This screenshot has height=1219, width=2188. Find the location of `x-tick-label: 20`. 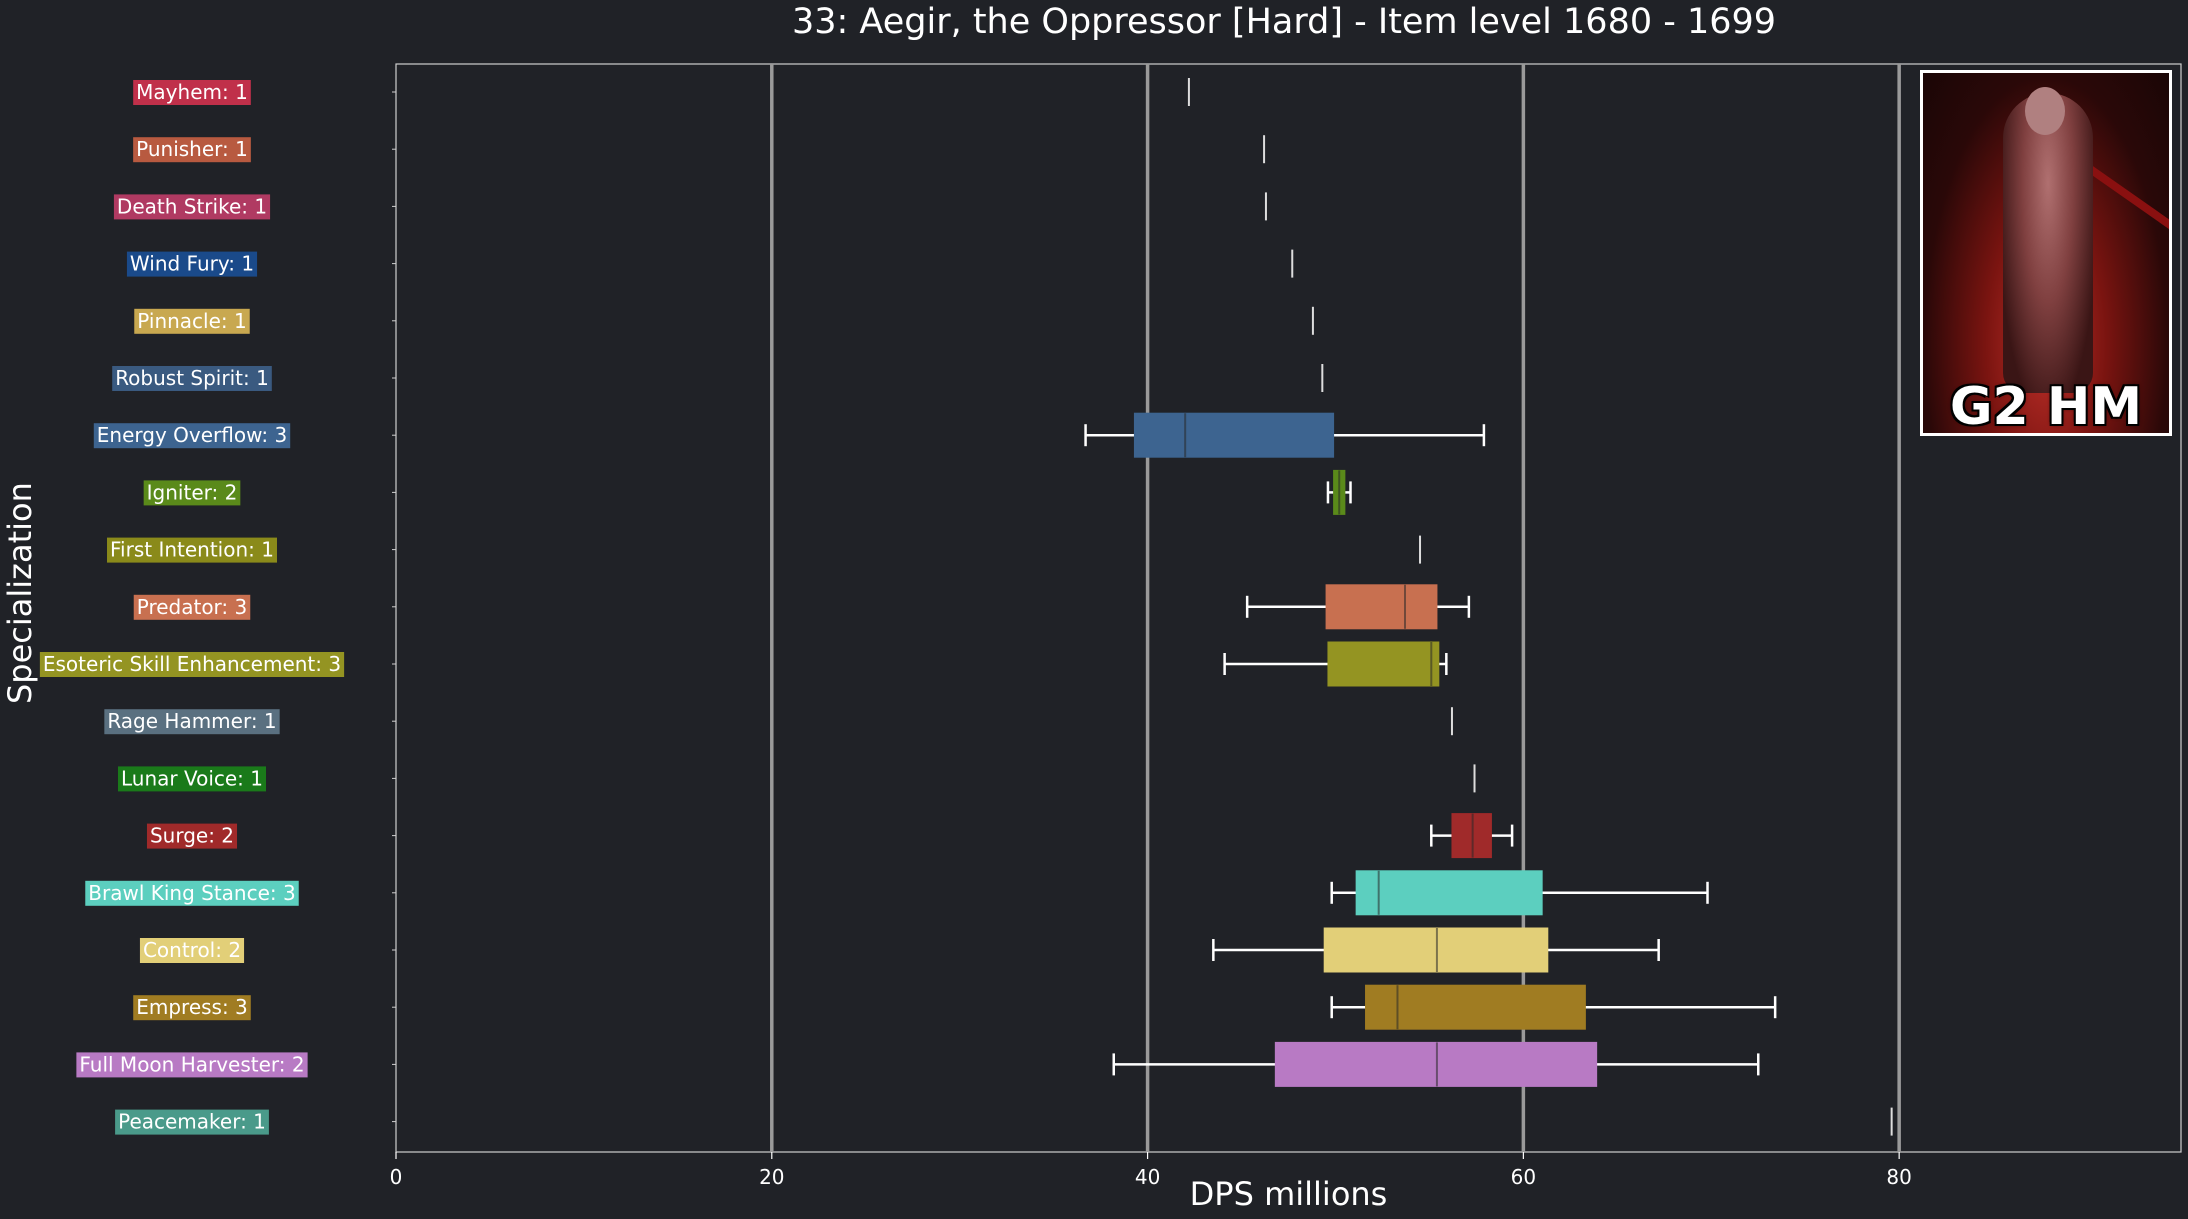

x-tick-label: 20 is located at coordinates (771, 1177).